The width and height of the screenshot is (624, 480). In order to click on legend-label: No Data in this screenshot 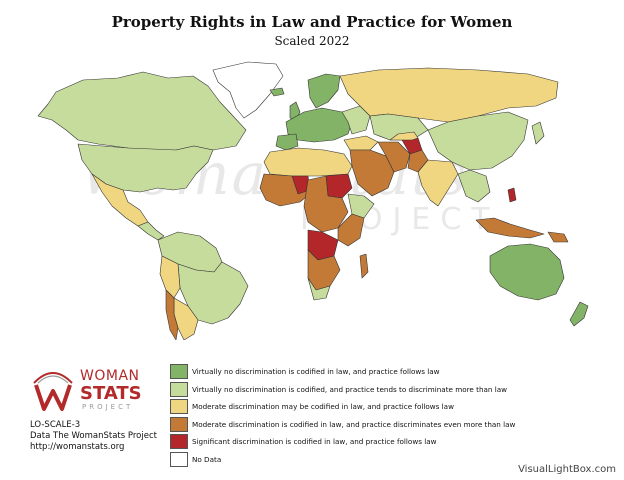, I will do `click(207, 459)`.